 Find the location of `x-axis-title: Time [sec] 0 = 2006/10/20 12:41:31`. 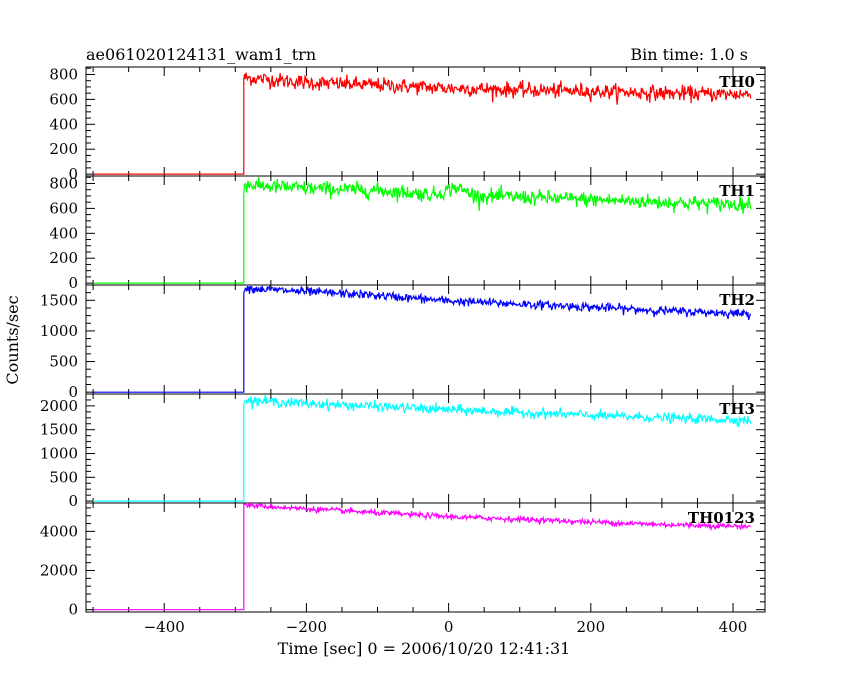

x-axis-title: Time [sec] 0 = 2006/10/20 12:41:31 is located at coordinates (424, 648).